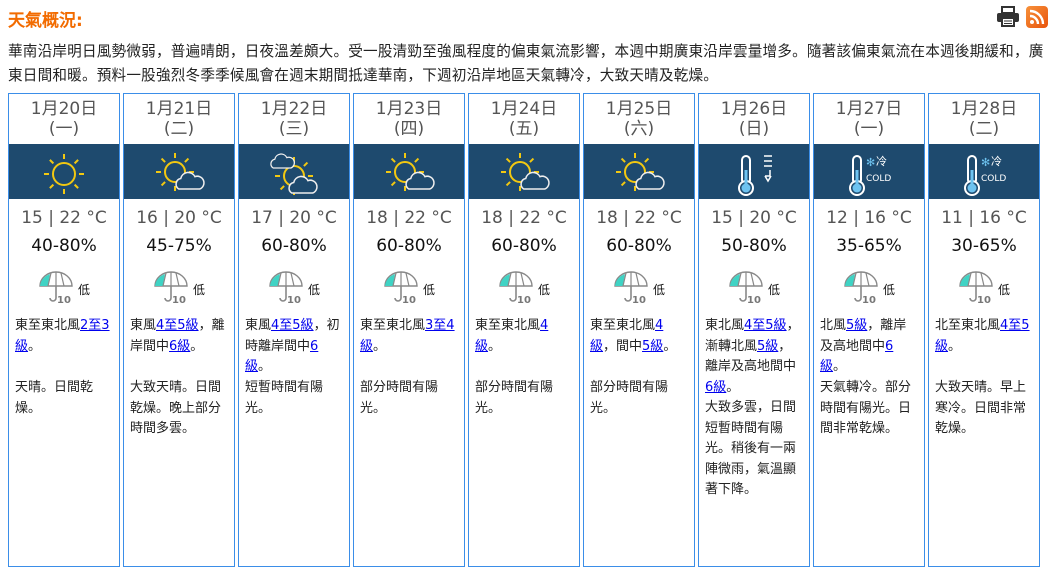  Describe the element at coordinates (64, 129) in the screenshot. I see `weekday-label: (一)` at that location.